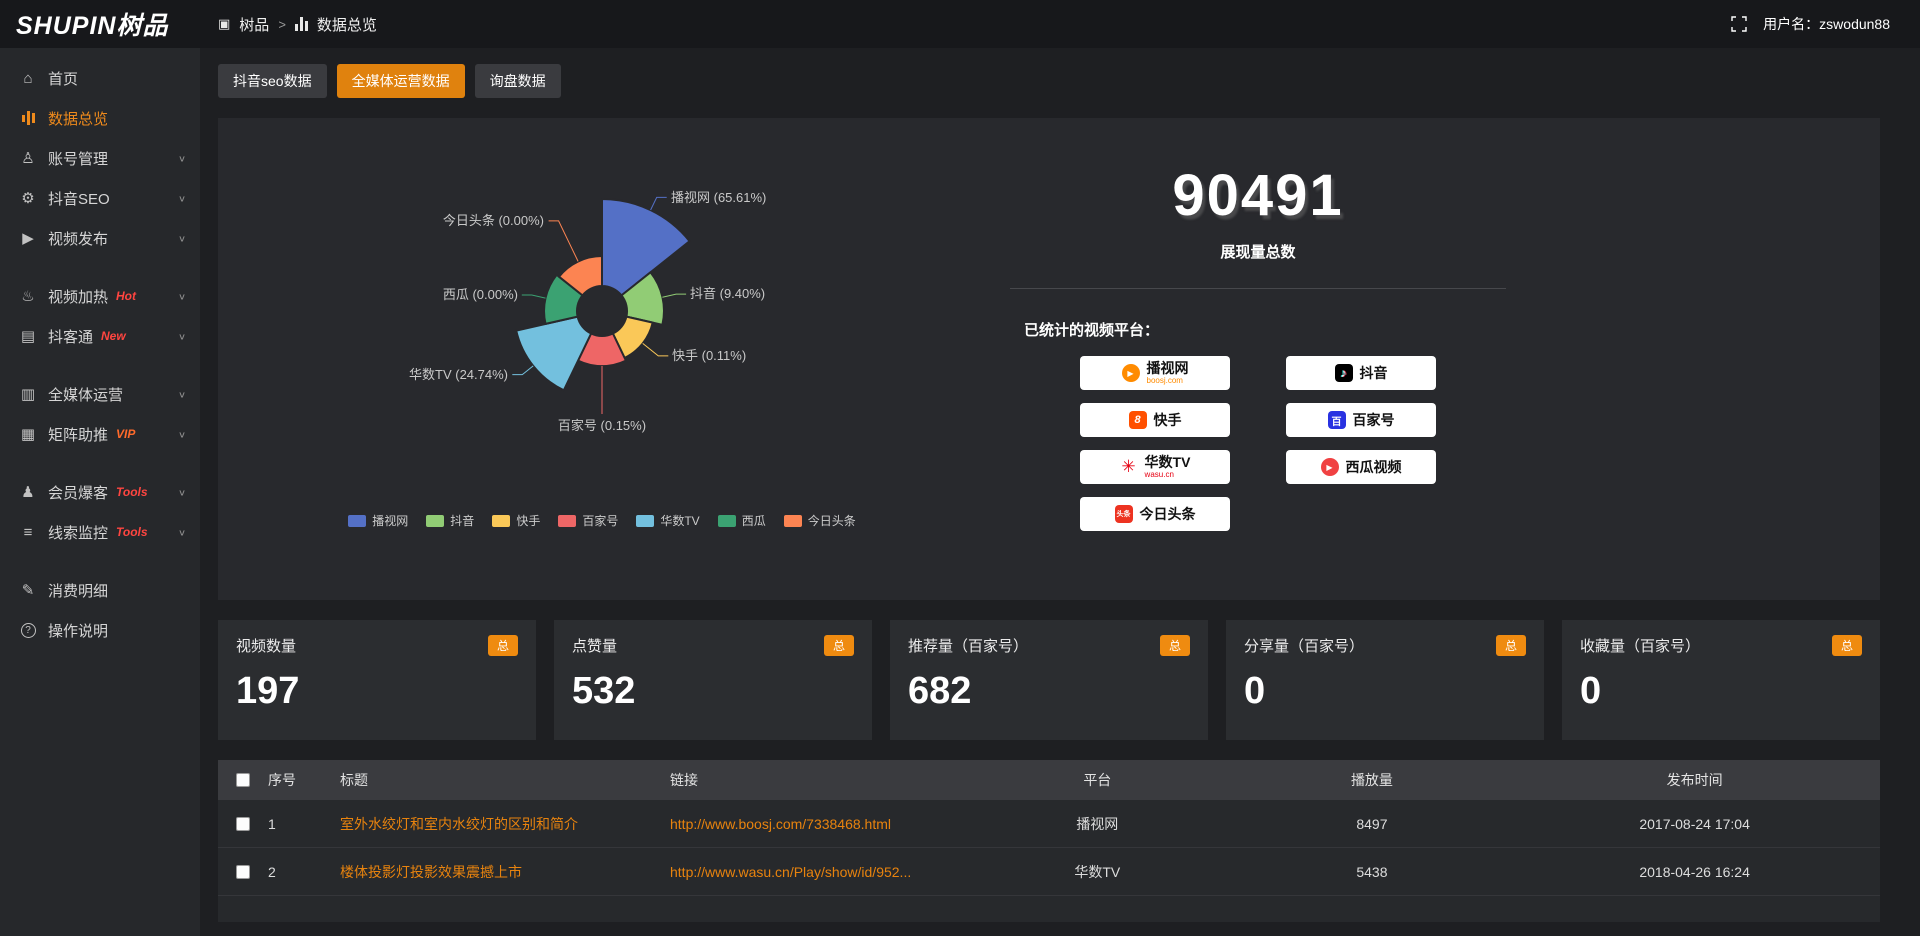 This screenshot has height=936, width=1920. What do you see at coordinates (1329, 467) in the screenshot?
I see `xigua-logo-icon: ▶` at bounding box center [1329, 467].